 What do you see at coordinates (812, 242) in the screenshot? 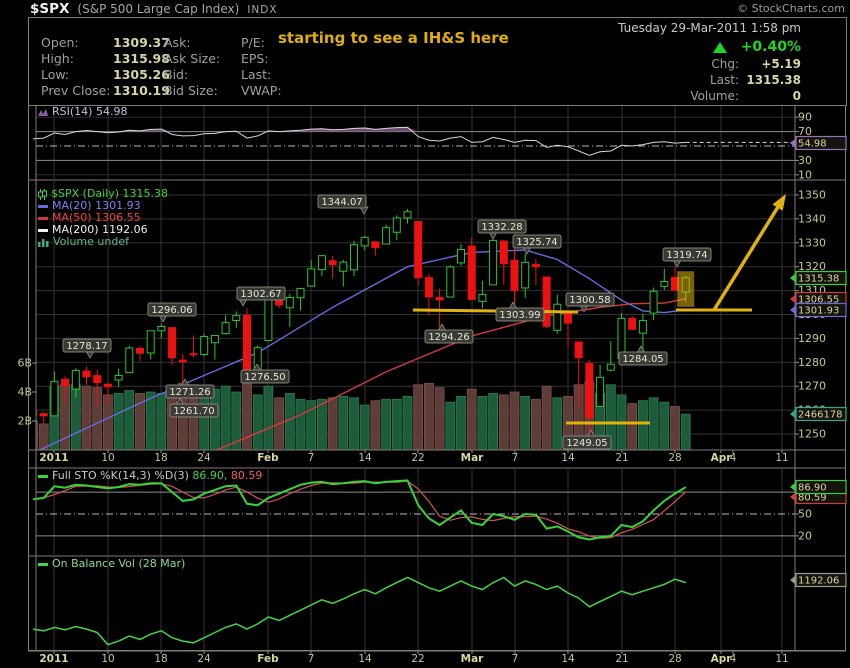
I see `svg-text: 1330` at bounding box center [812, 242].